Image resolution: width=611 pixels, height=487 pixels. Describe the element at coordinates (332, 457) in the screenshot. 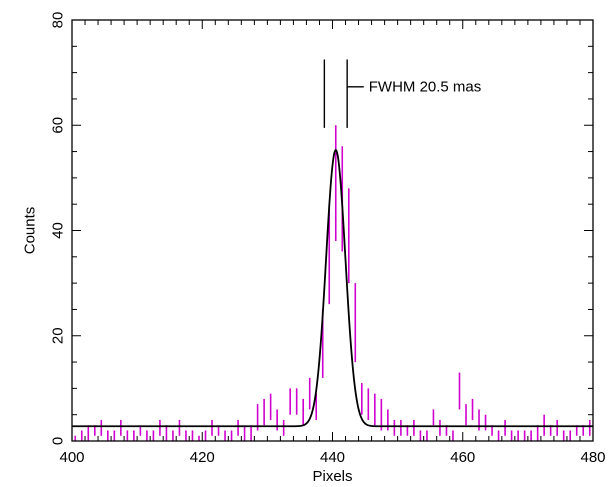

I see `x-tick-label: 440` at that location.